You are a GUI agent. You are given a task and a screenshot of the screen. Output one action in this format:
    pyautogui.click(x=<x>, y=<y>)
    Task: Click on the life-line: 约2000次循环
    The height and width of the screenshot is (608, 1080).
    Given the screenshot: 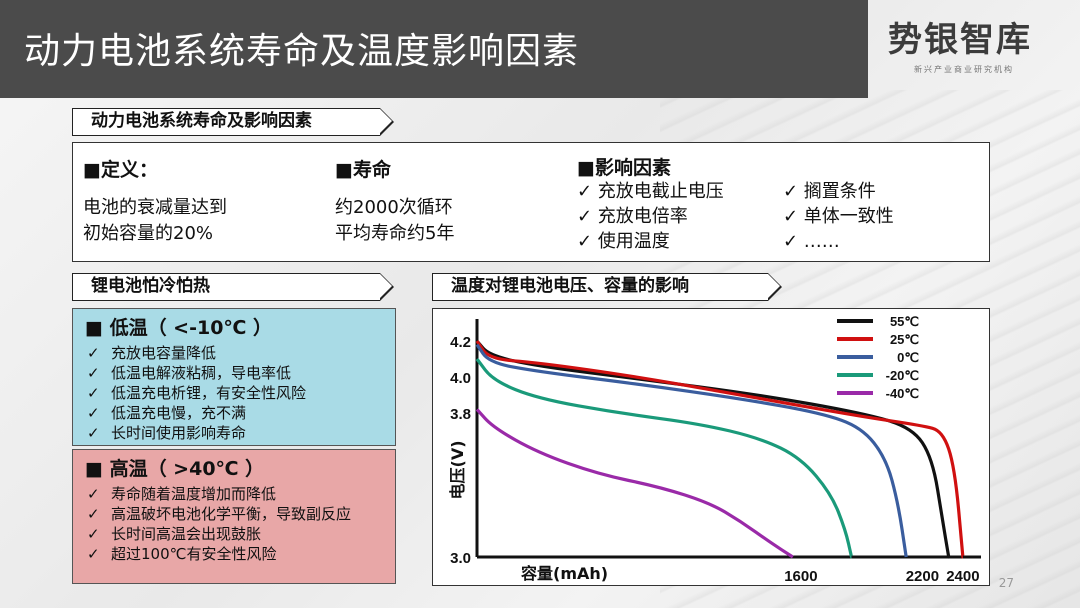 What is the action you would take?
    pyautogui.click(x=394, y=207)
    